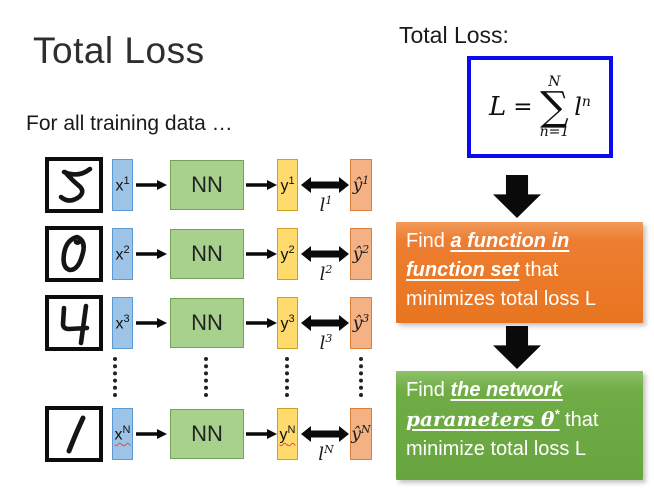 This screenshot has width=654, height=493. I want to click on input-box: x1, so click(122, 185).